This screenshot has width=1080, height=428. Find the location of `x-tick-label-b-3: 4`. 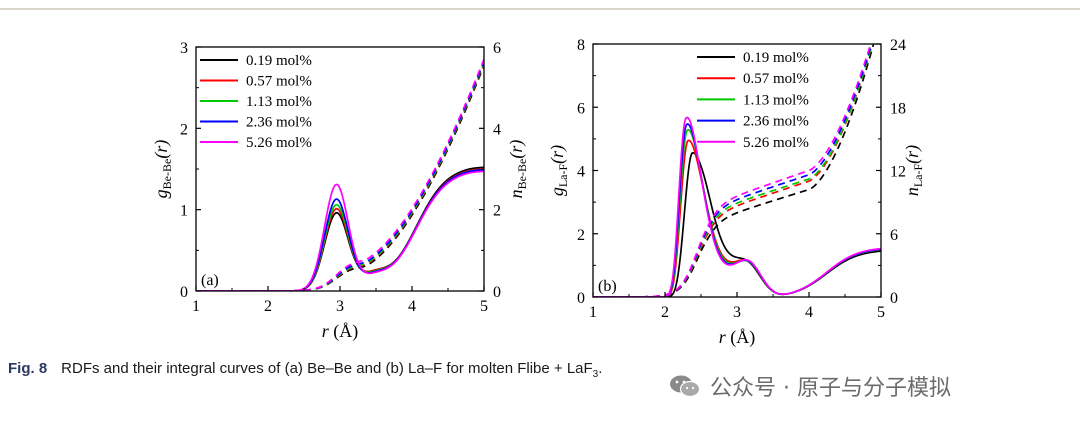

x-tick-label-b-3: 4 is located at coordinates (809, 312).